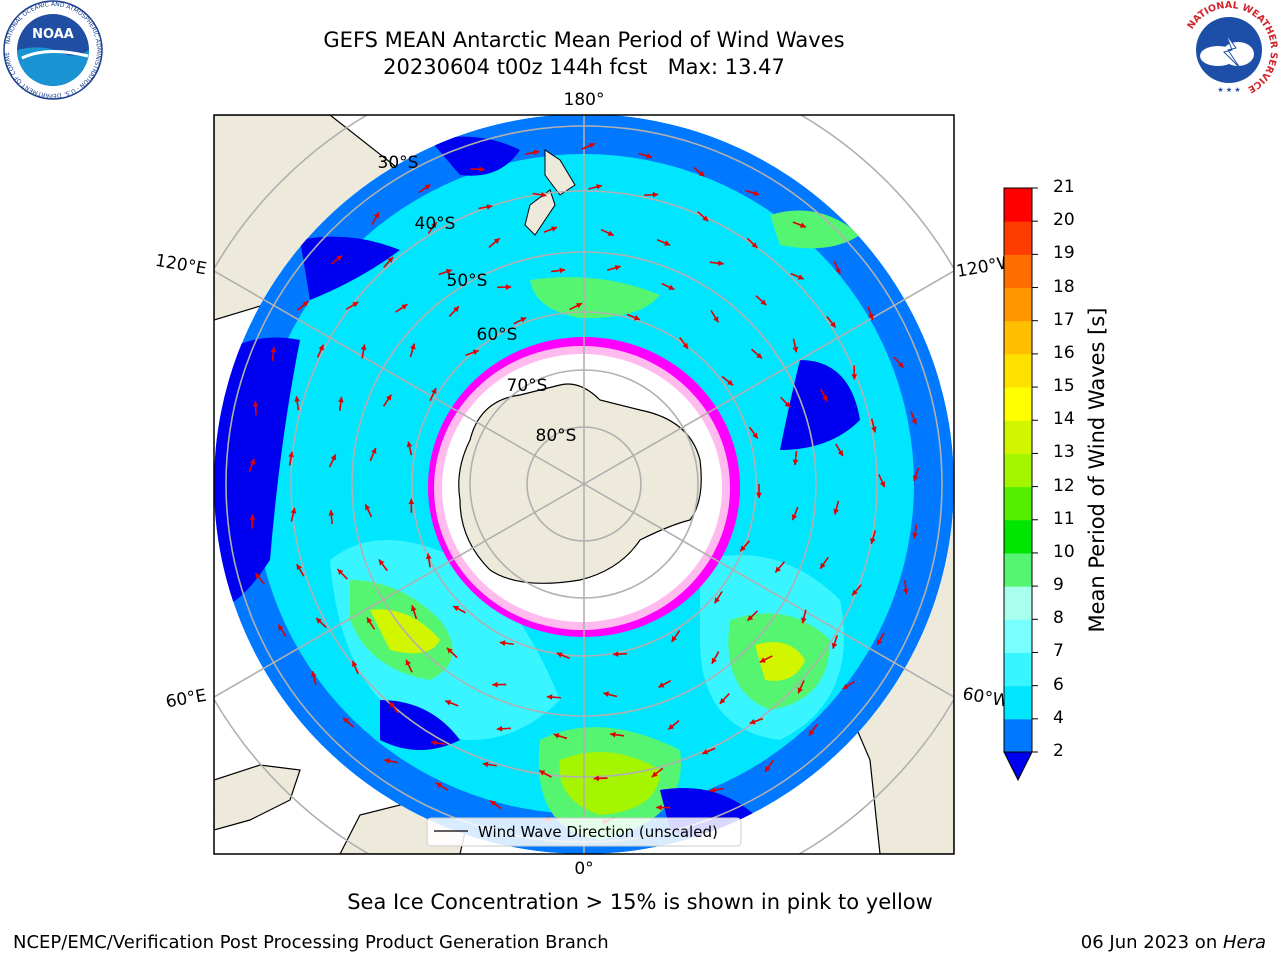 This screenshot has height=960, width=1280. Describe the element at coordinates (1064, 518) in the screenshot. I see `colorbar-tick-label: 11` at that location.